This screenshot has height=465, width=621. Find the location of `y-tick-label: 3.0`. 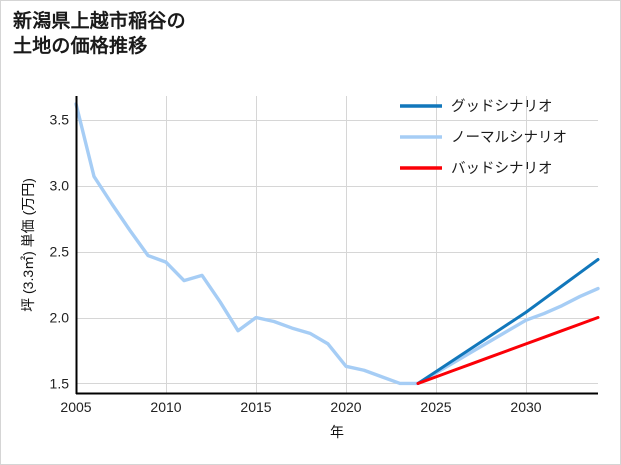

y-tick-label: 3.0 is located at coordinates (60, 186).